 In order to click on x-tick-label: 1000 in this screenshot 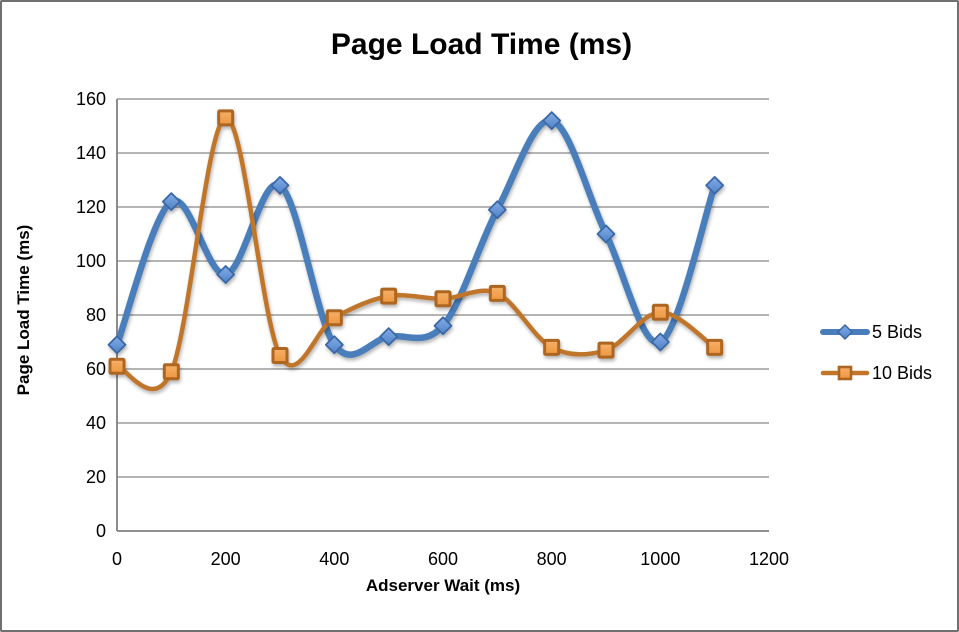, I will do `click(660, 559)`.